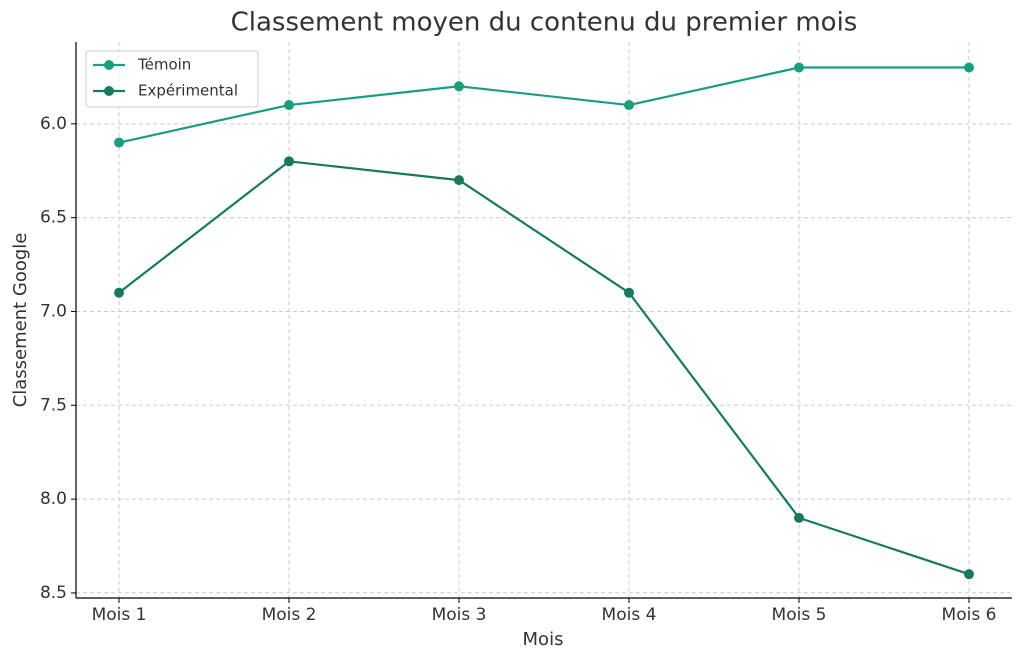 The width and height of the screenshot is (1024, 664). I want to click on y-tick-label: 8.0, so click(53, 499).